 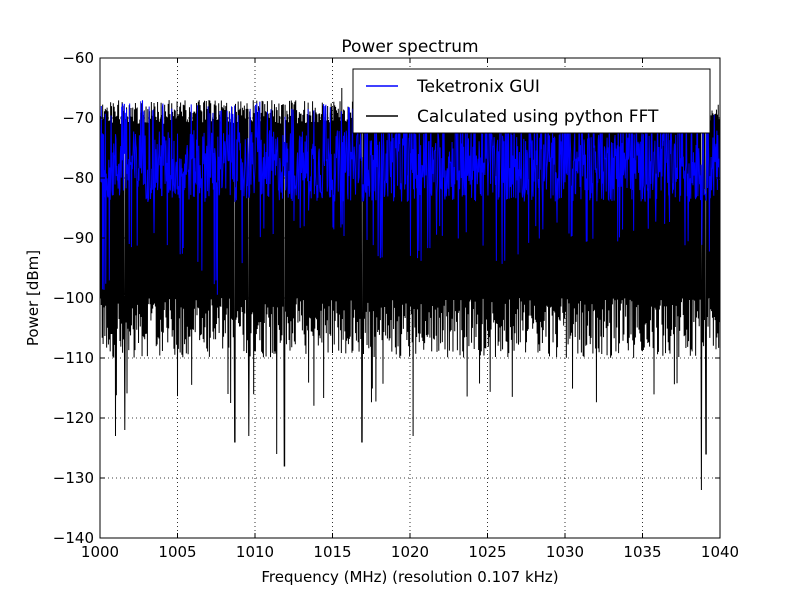 What do you see at coordinates (332, 552) in the screenshot?
I see `x-tick-label: 1015` at bounding box center [332, 552].